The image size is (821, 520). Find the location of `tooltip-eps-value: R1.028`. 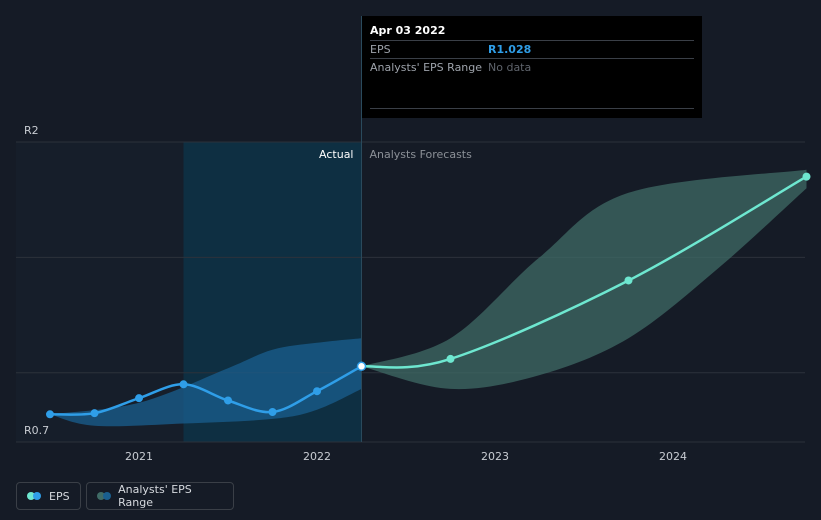

tooltip-eps-value: R1.028 is located at coordinates (510, 49).